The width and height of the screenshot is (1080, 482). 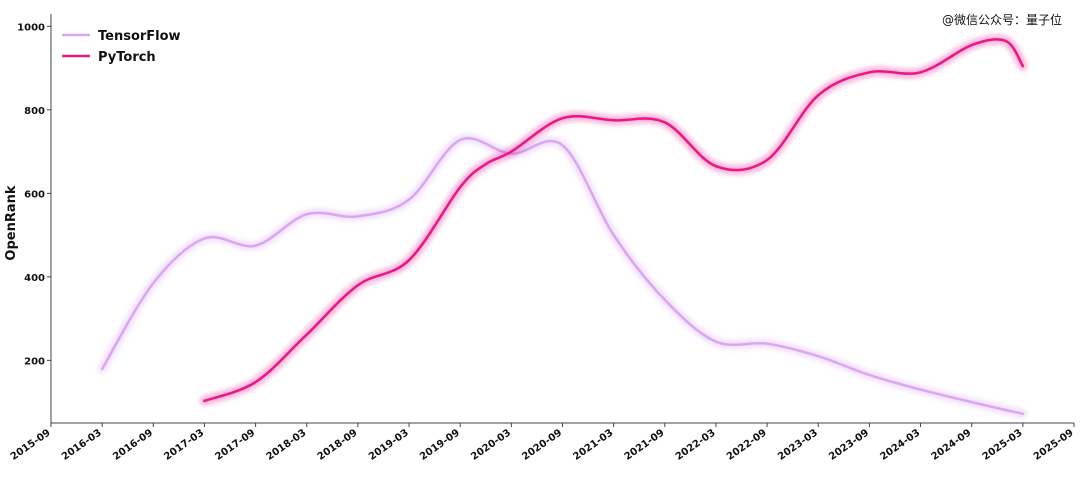 What do you see at coordinates (139, 36) in the screenshot?
I see `legend-label-tensorflow: TensorFlow` at bounding box center [139, 36].